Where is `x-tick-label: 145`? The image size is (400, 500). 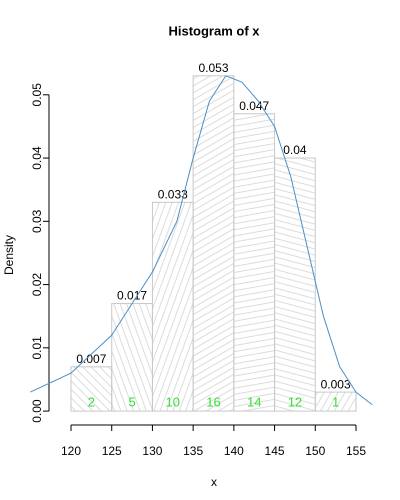
x-tick-label: 145 is located at coordinates (275, 451).